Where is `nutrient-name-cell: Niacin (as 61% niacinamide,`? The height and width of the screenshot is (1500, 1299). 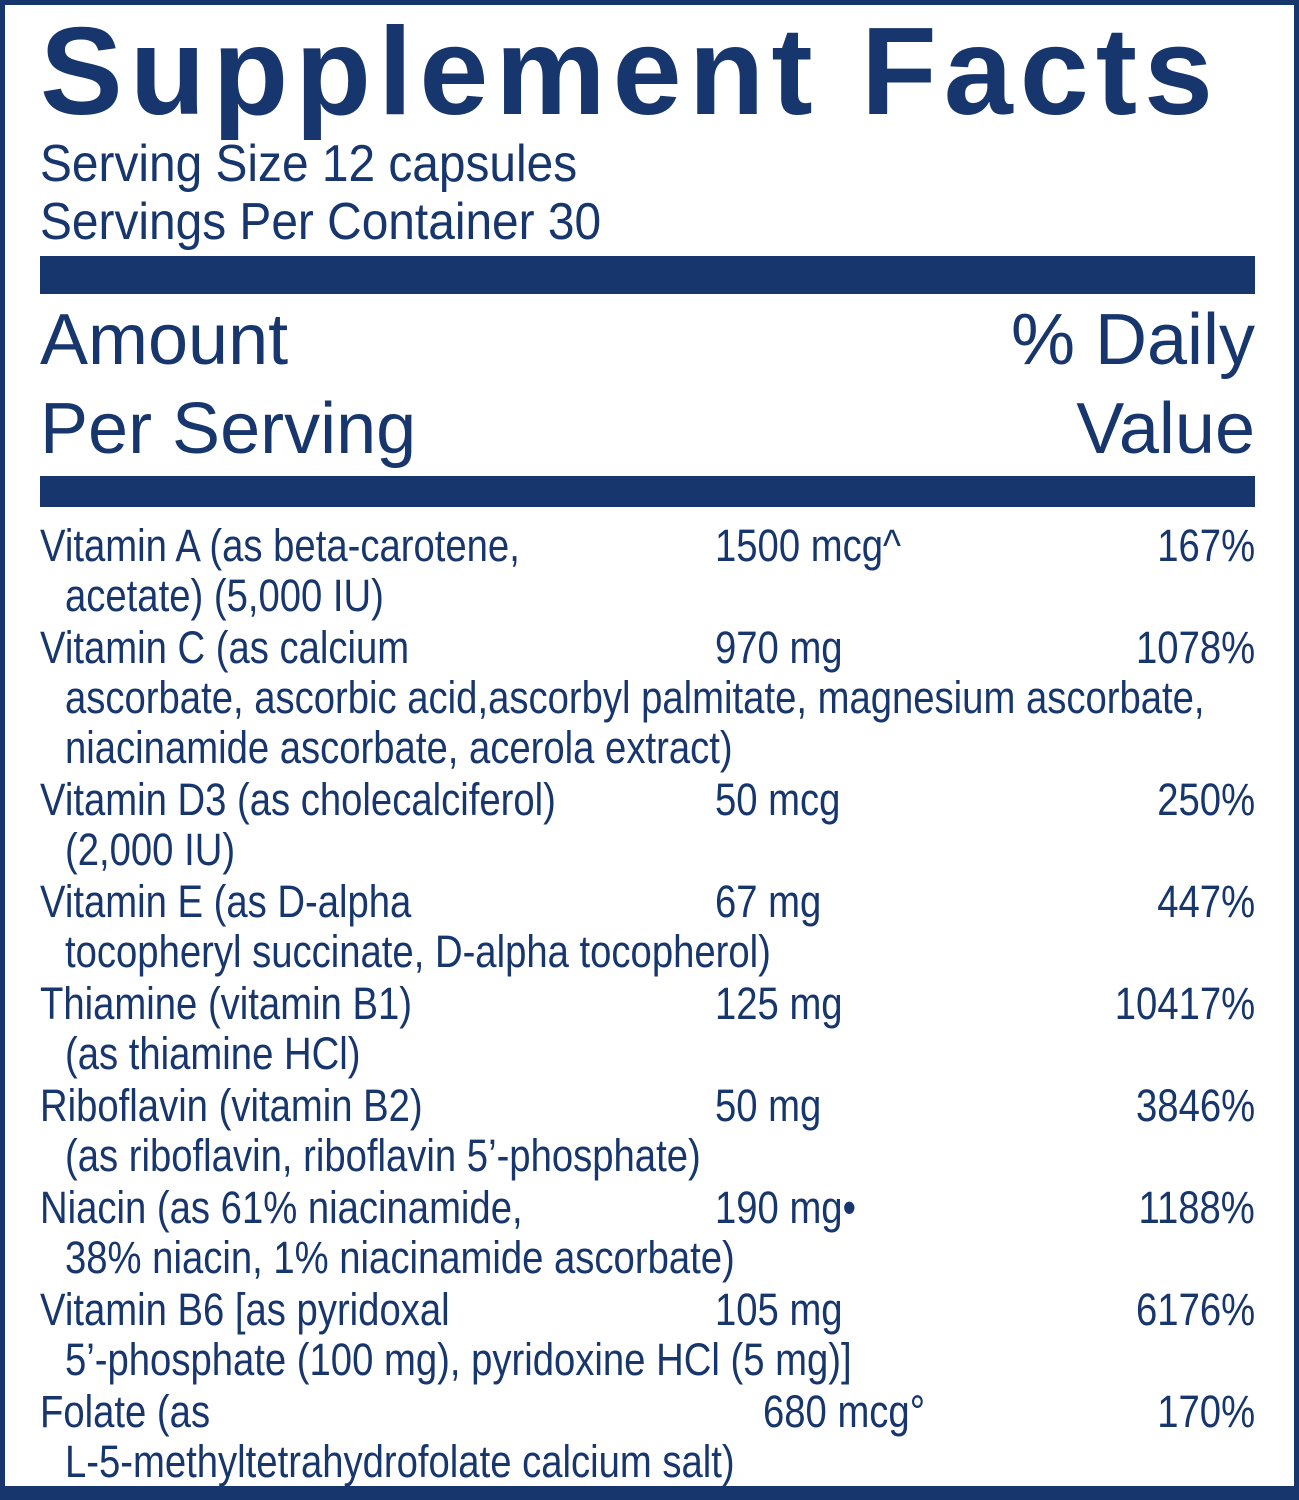 nutrient-name-cell: Niacin (as 61% niacinamide, is located at coordinates (377, 1208).